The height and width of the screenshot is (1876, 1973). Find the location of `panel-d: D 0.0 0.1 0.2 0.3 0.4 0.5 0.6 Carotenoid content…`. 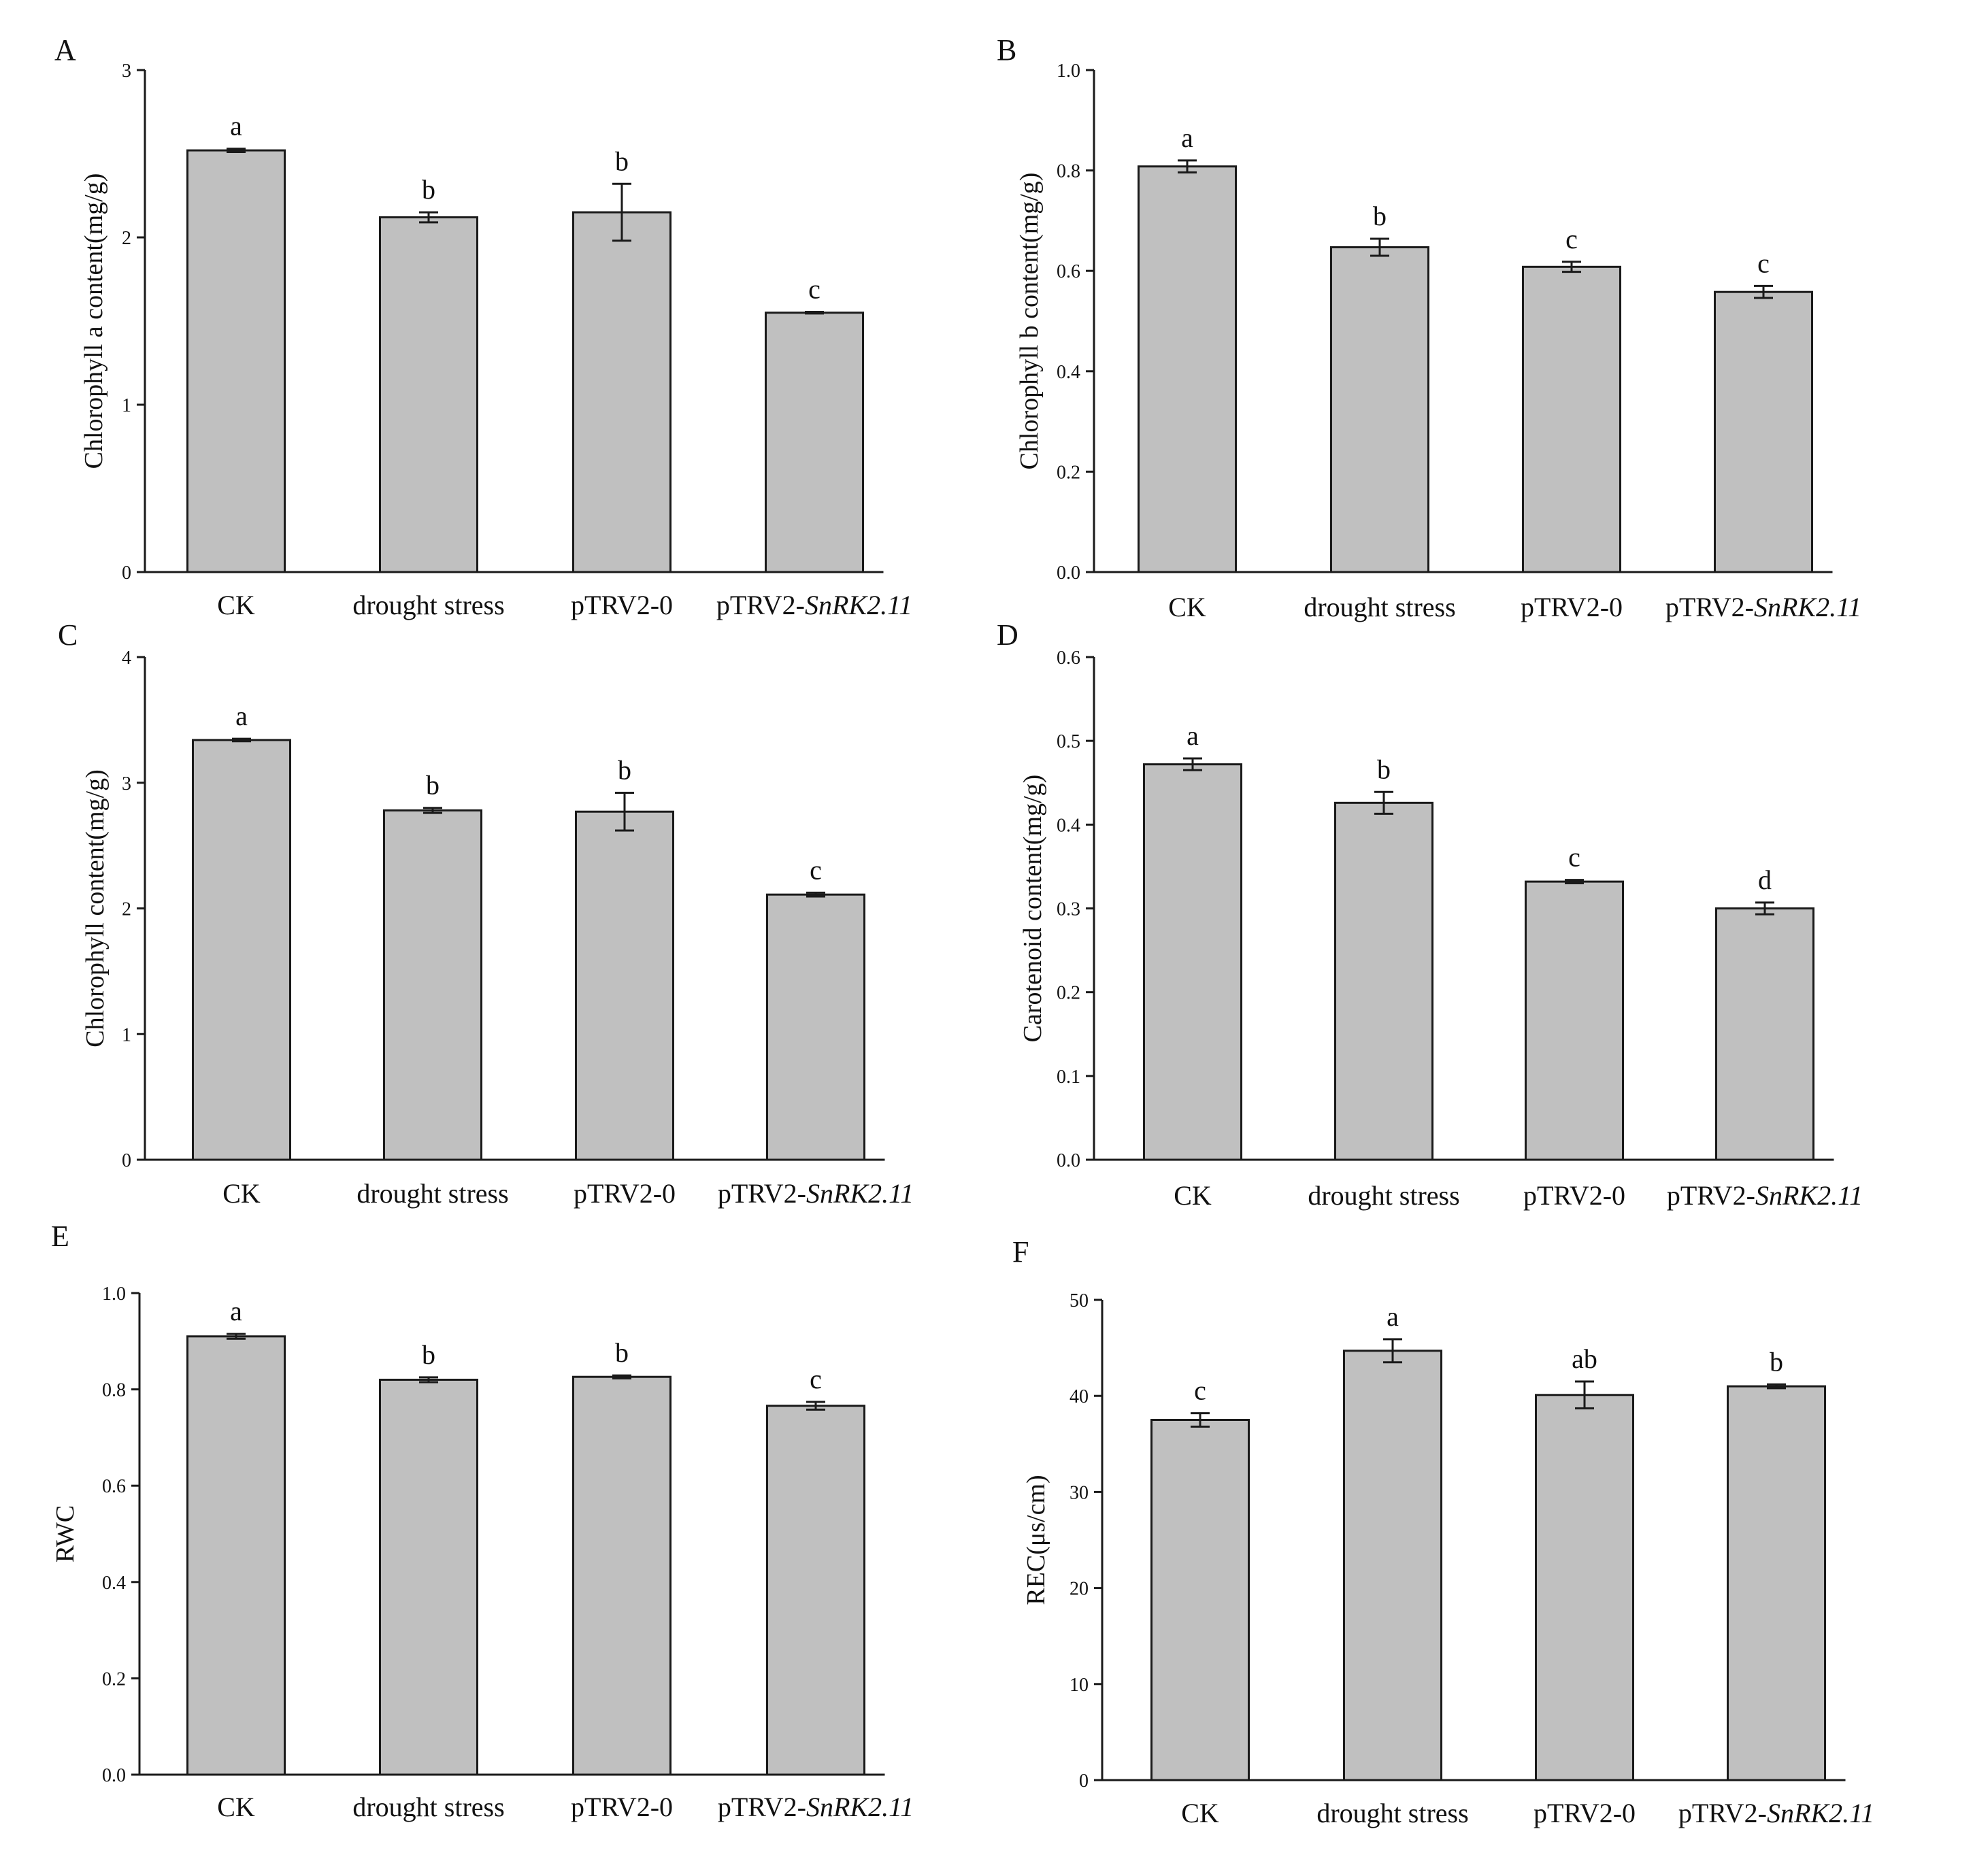

panel-d: D 0.0 0.1 0.2 0.3 0.4 0.5 0.6 Carotenoid content… is located at coordinates (1430, 914).